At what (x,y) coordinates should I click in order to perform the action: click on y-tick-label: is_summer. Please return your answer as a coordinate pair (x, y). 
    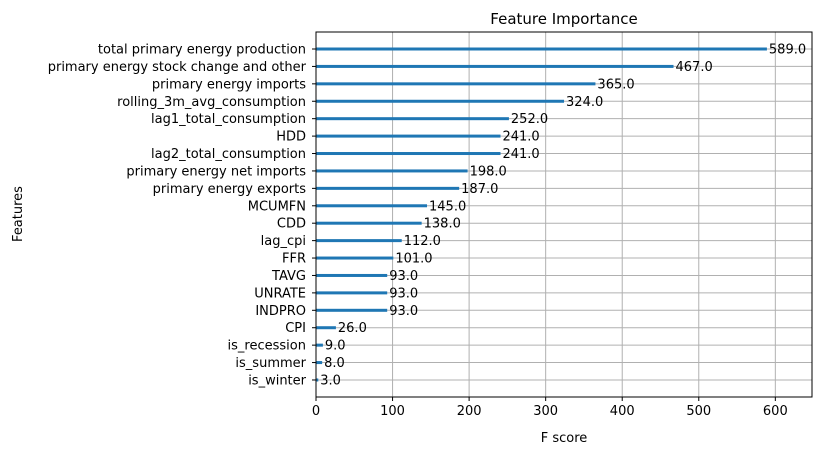
    Looking at the image, I should click on (270, 363).